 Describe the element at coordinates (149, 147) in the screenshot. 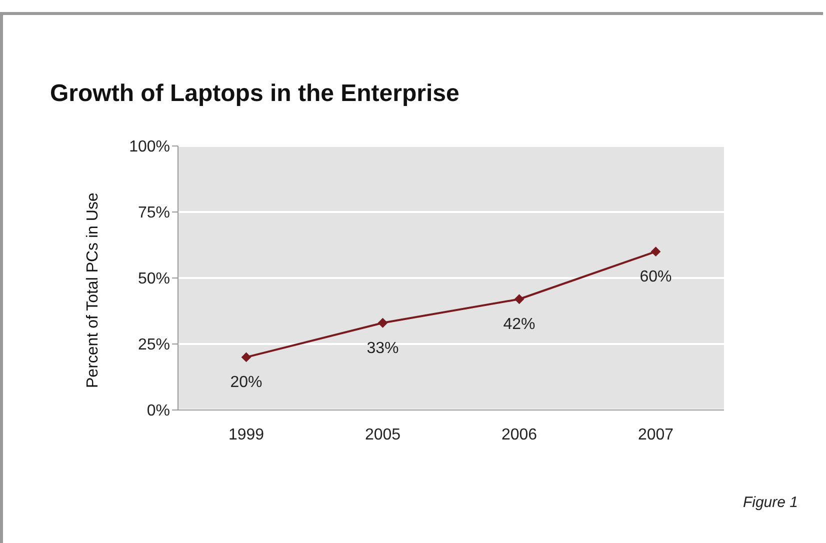

I see `y-tick-label: 100%` at that location.